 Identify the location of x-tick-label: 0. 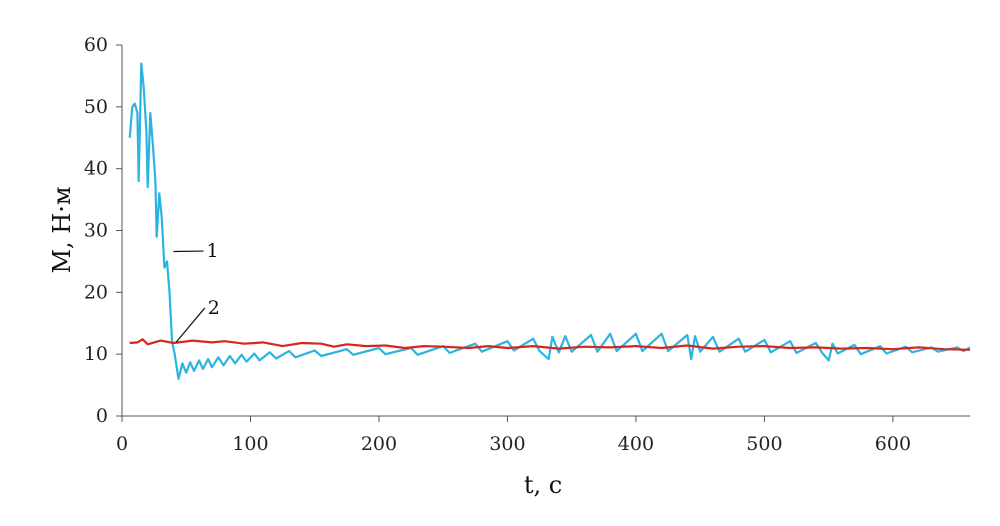
(122, 444).